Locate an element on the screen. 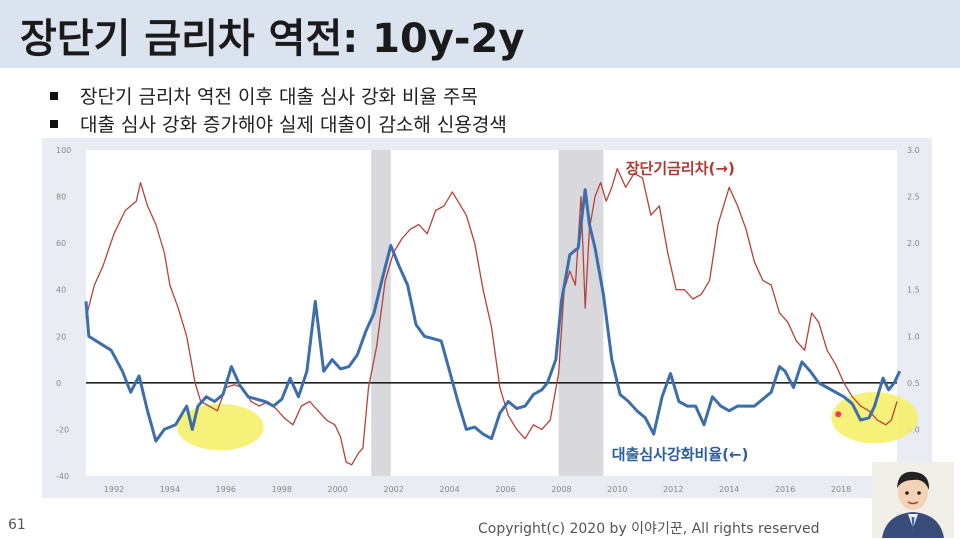 This screenshot has height=540, width=960. x-axis-tick-label: 2016 is located at coordinates (785, 489).